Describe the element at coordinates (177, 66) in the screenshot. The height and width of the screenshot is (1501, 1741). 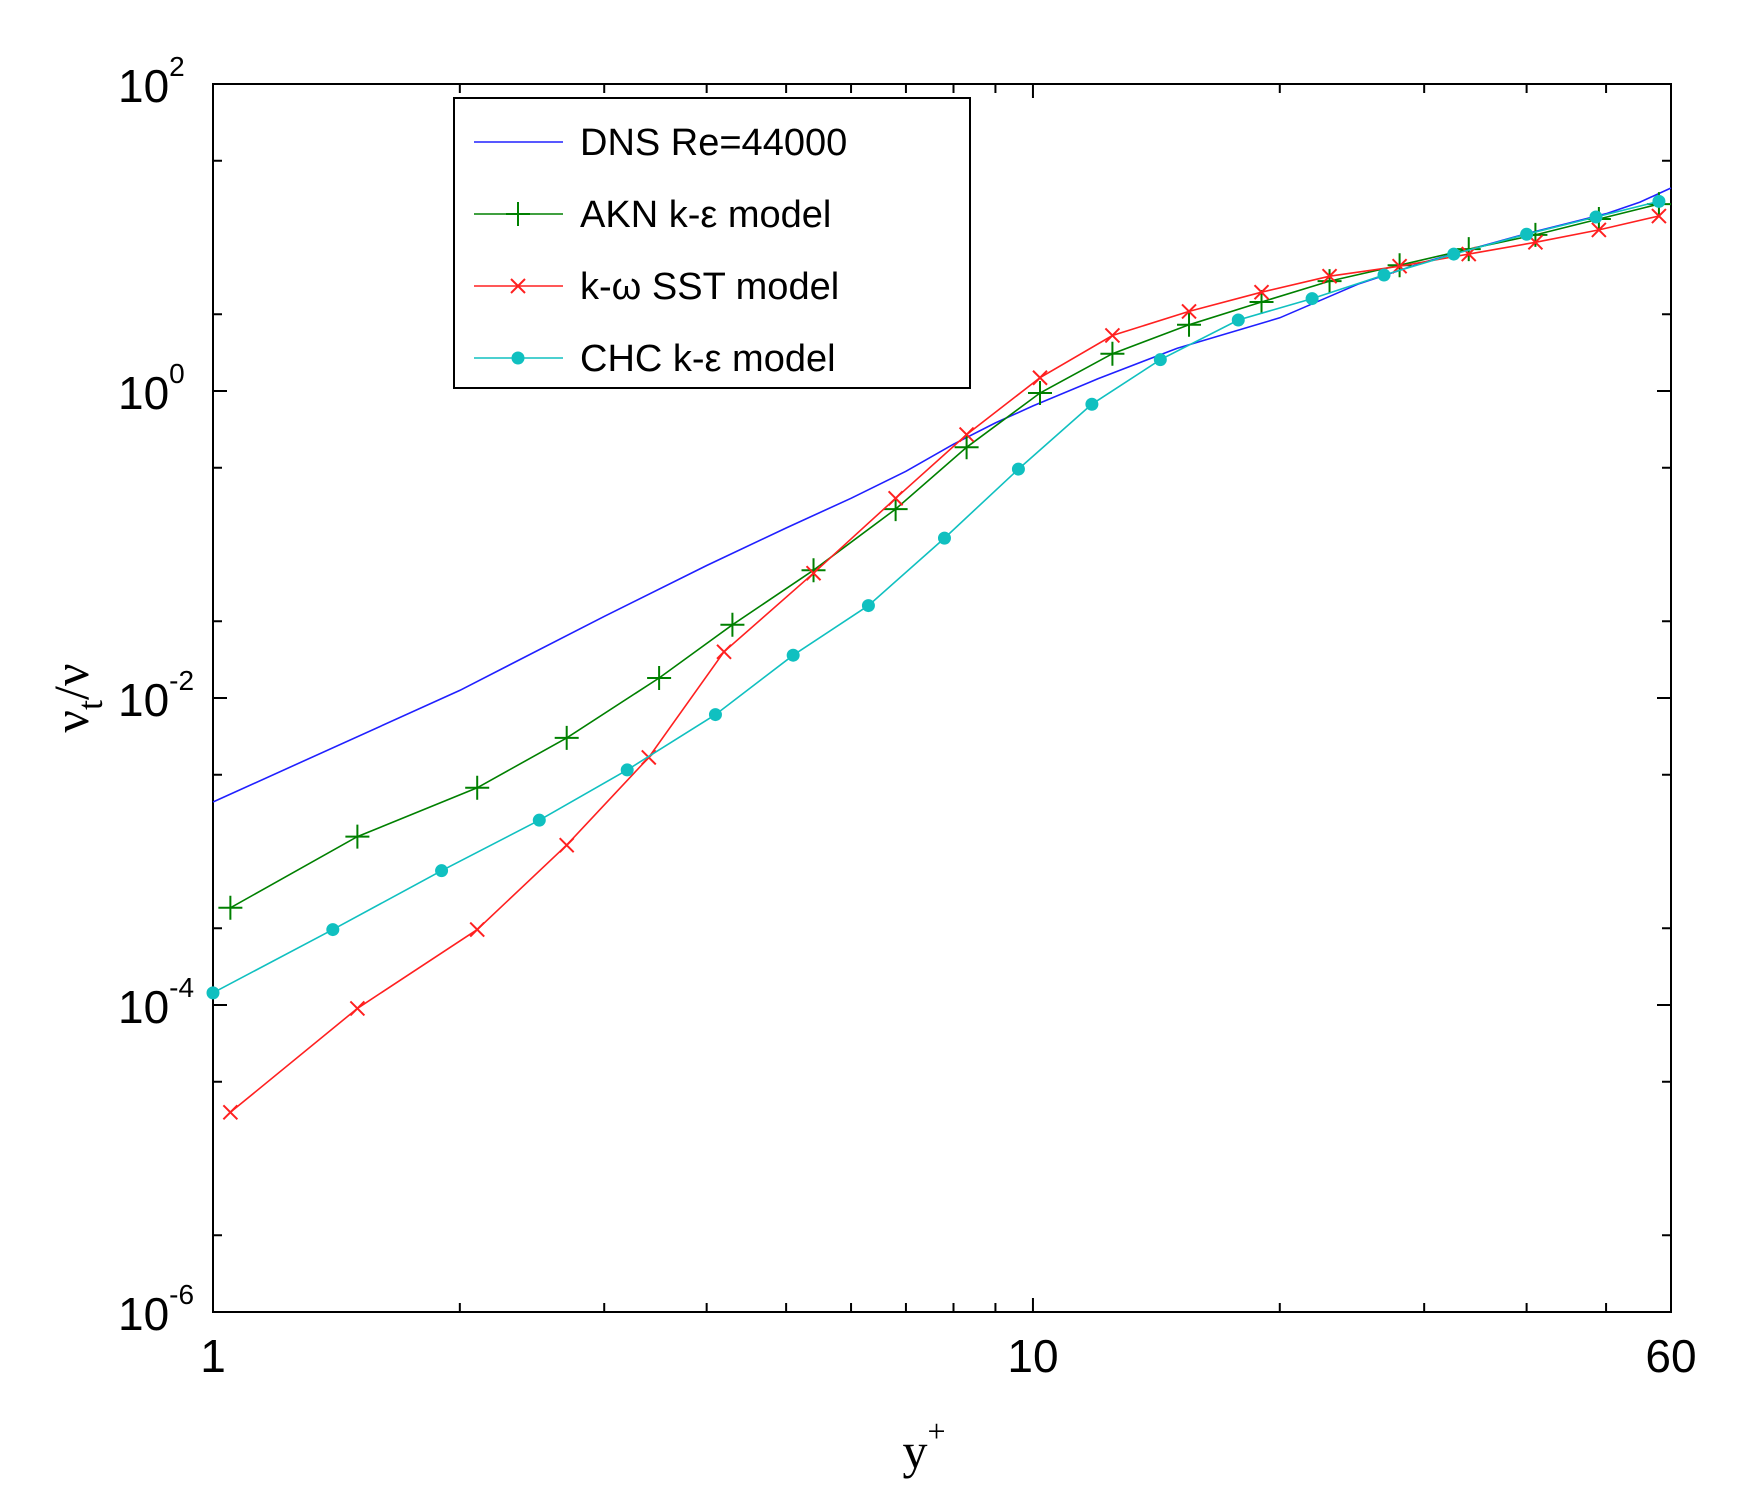
I see `y-tick-exponent: 2` at that location.